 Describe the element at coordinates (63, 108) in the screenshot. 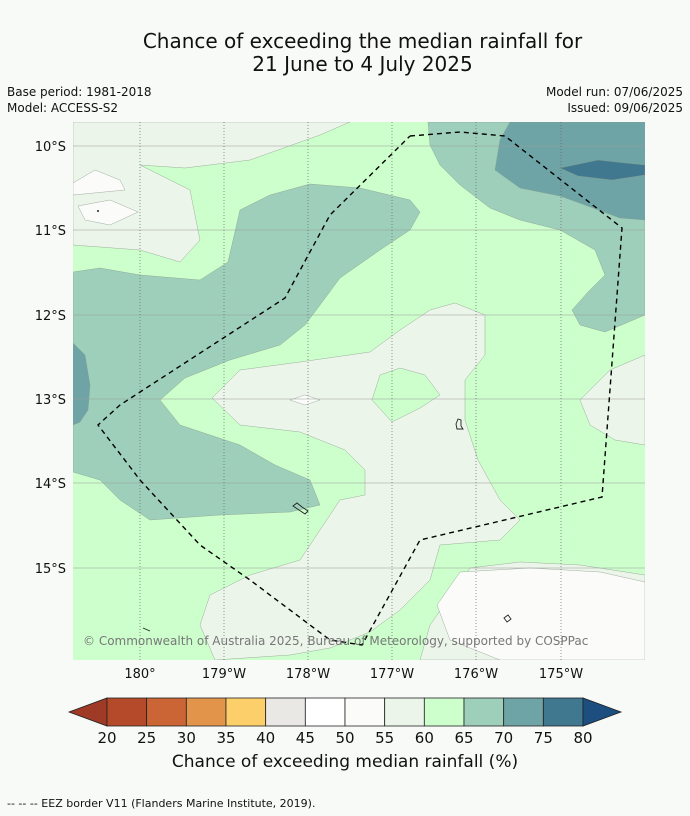

I see `model-name: Model: ACCESS-S2` at that location.